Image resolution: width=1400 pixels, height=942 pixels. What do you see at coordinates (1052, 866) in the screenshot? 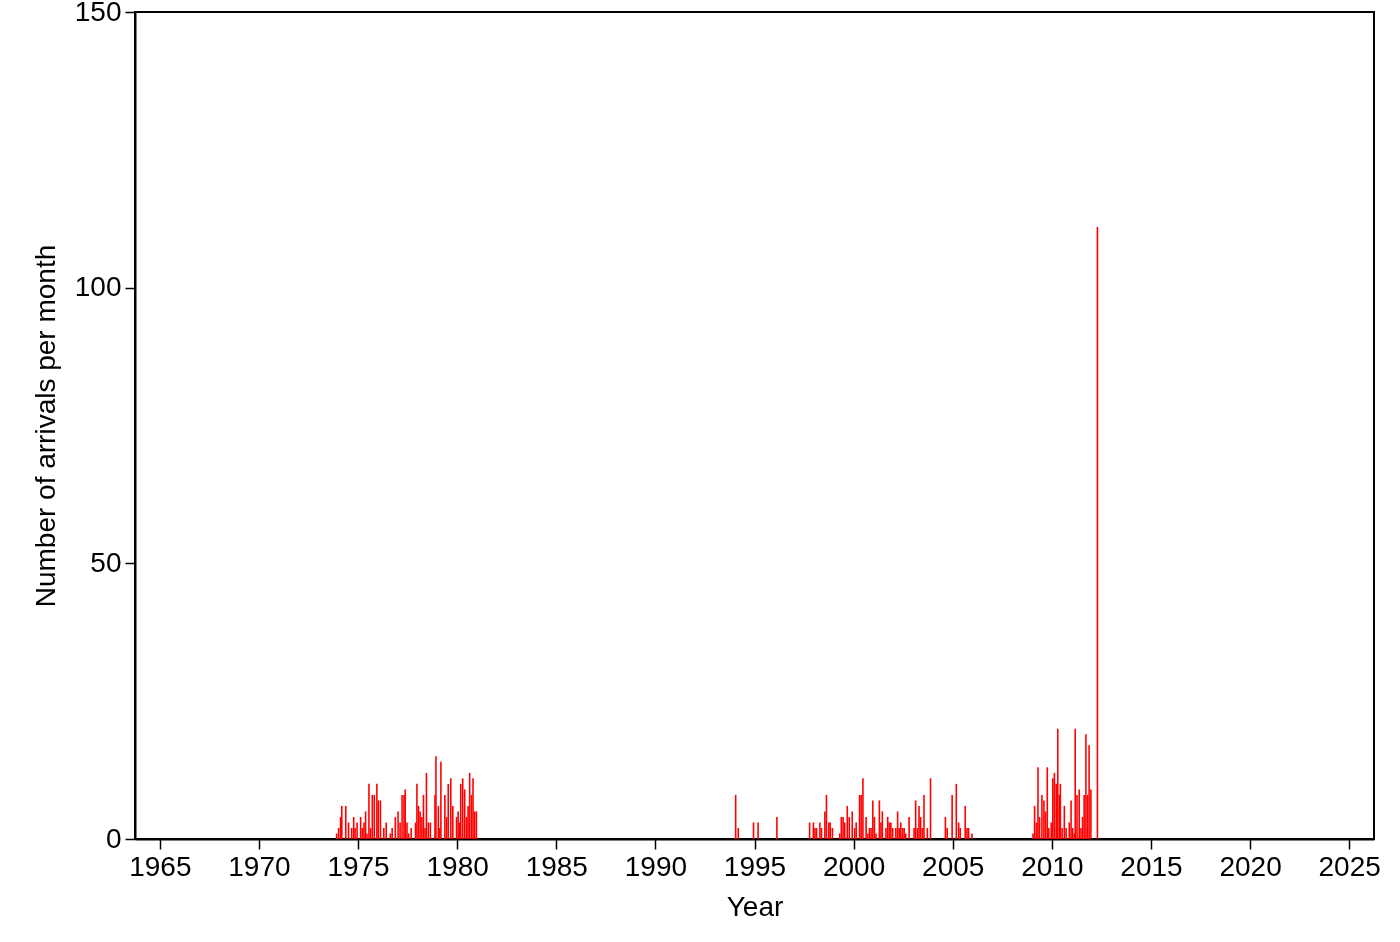
I see `x-tick-label: 2010` at bounding box center [1052, 866].